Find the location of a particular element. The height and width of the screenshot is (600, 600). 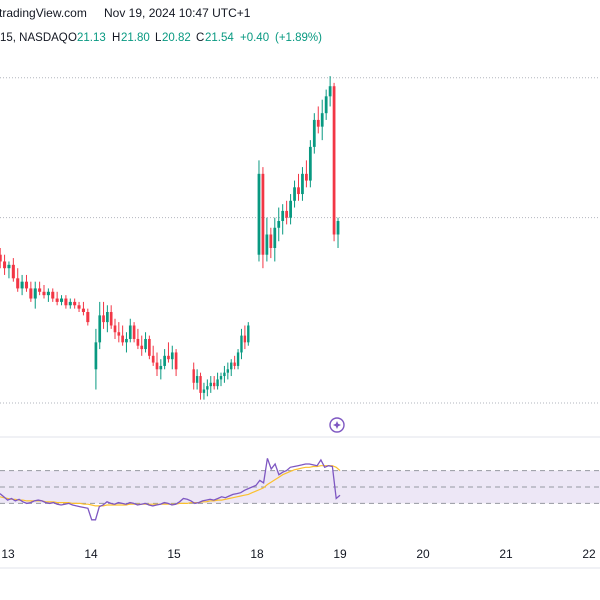

rsi-panel is located at coordinates (300, 489).